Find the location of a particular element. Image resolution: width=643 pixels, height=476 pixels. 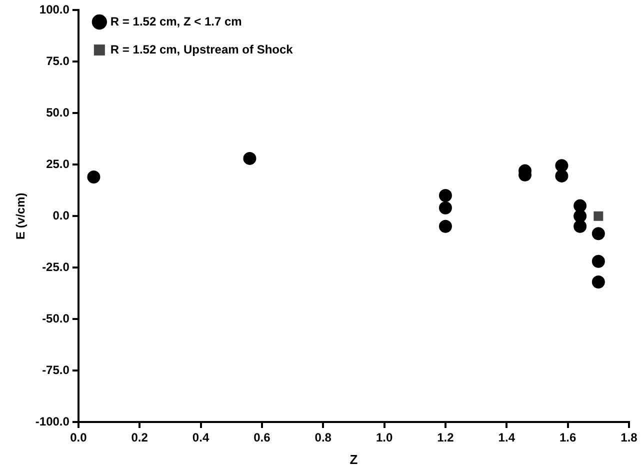

y-tick-label: -75.0 is located at coordinates (56, 369).